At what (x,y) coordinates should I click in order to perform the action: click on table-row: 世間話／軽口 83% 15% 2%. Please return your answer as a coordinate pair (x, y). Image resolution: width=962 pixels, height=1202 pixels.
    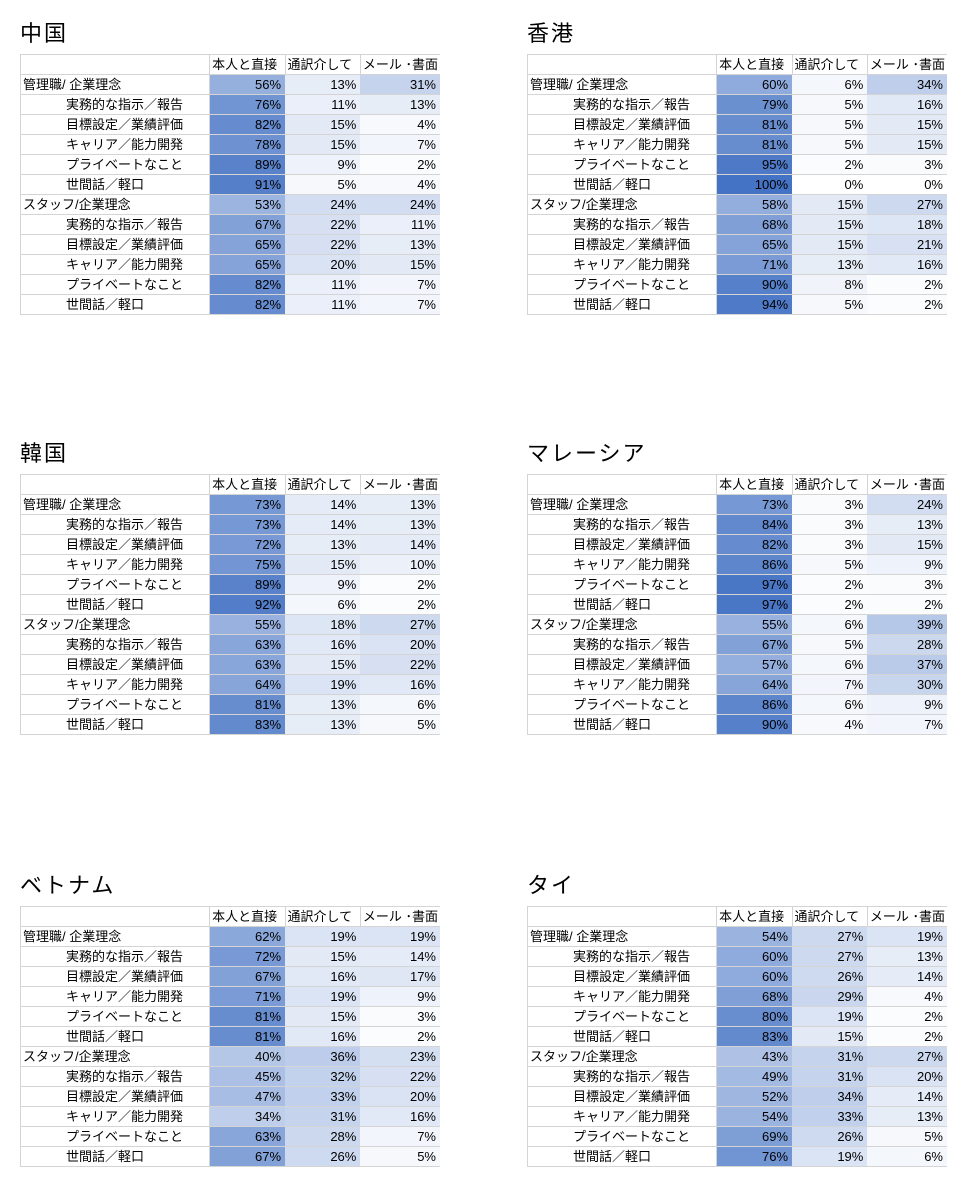
    Looking at the image, I should click on (736, 1036).